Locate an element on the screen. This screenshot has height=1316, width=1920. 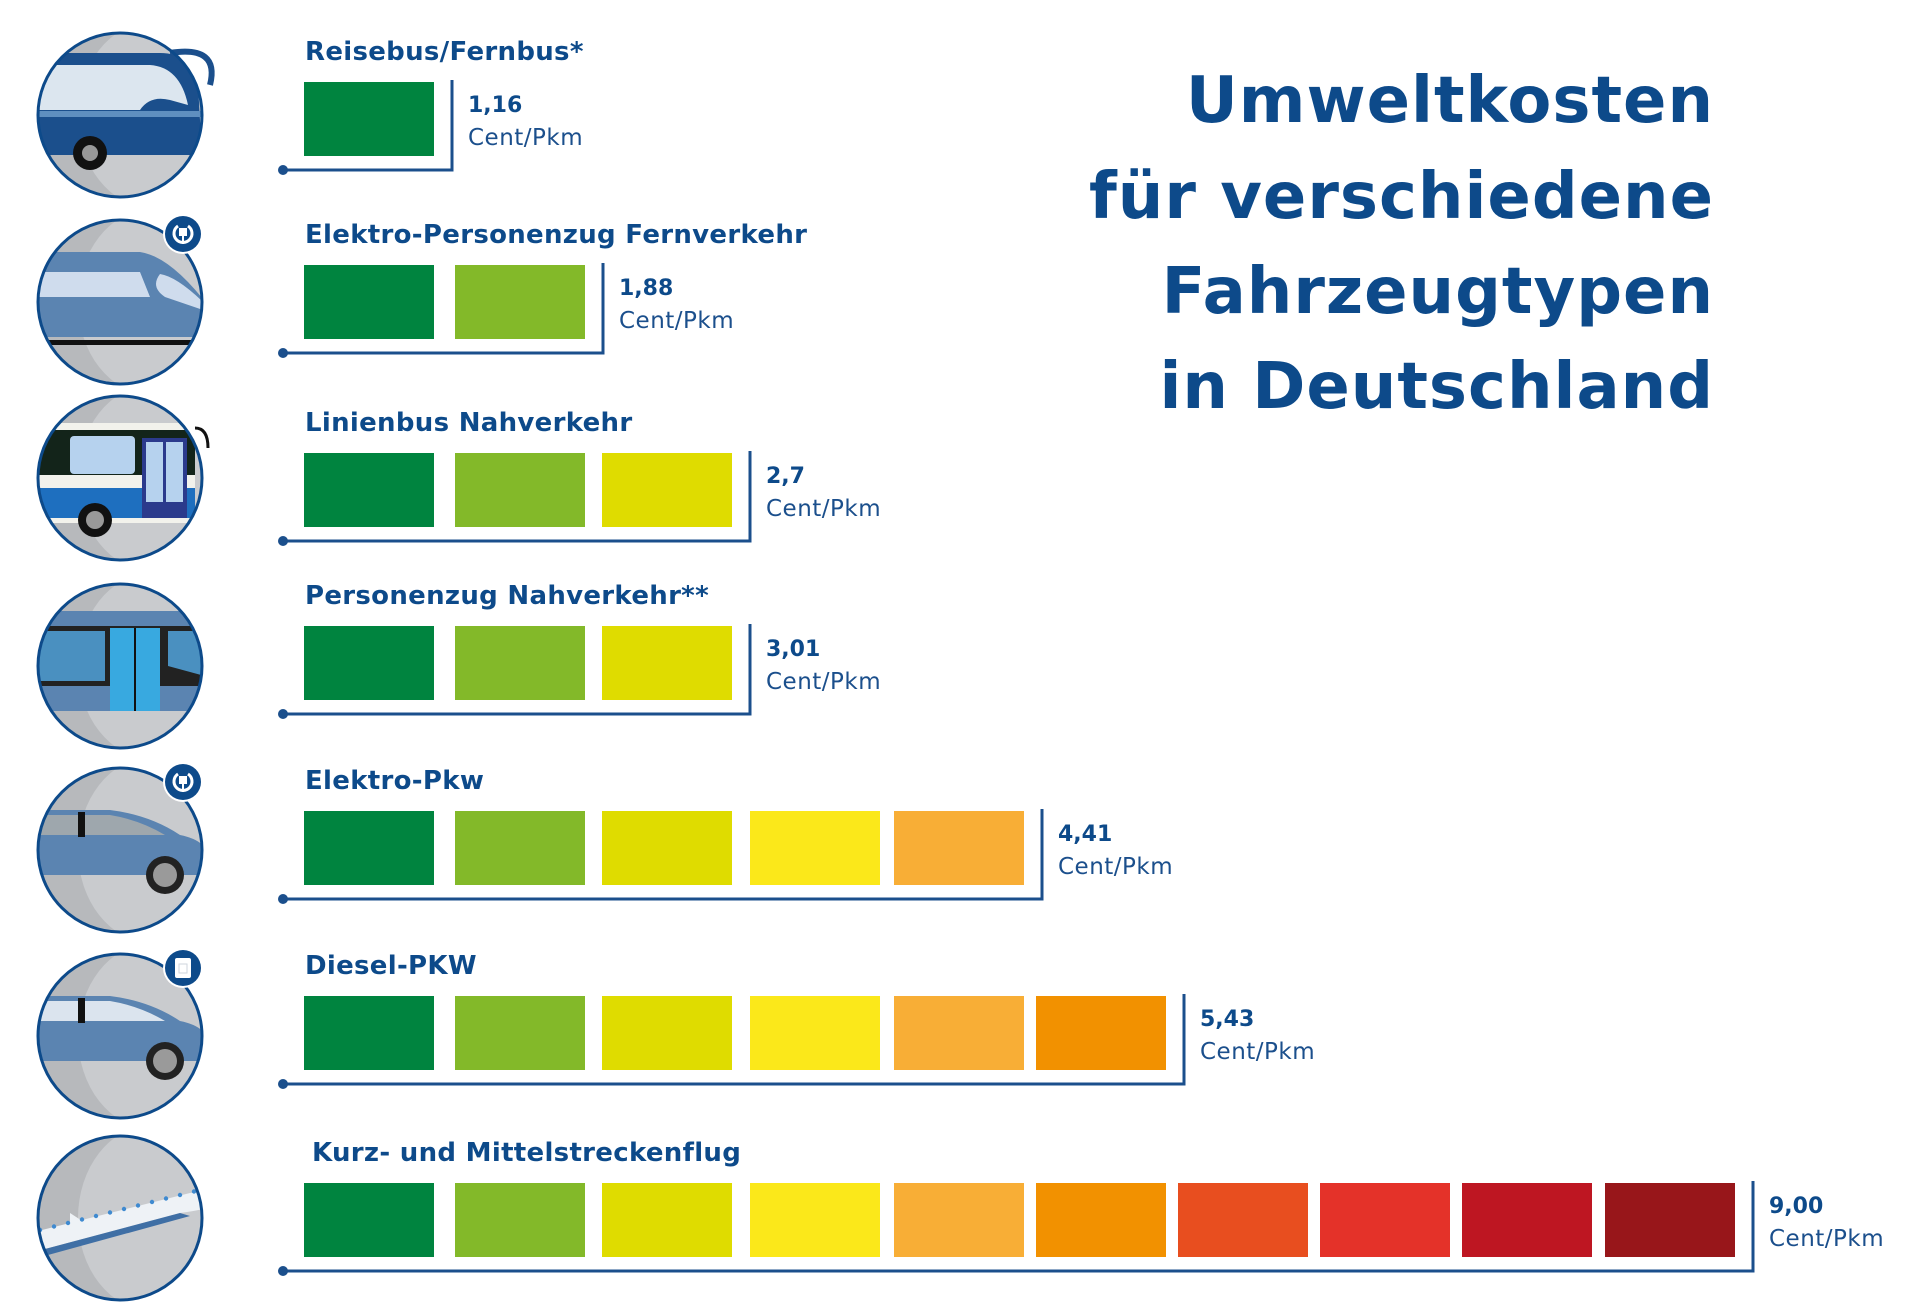
category-label: Diesel-PKW is located at coordinates (391, 966).